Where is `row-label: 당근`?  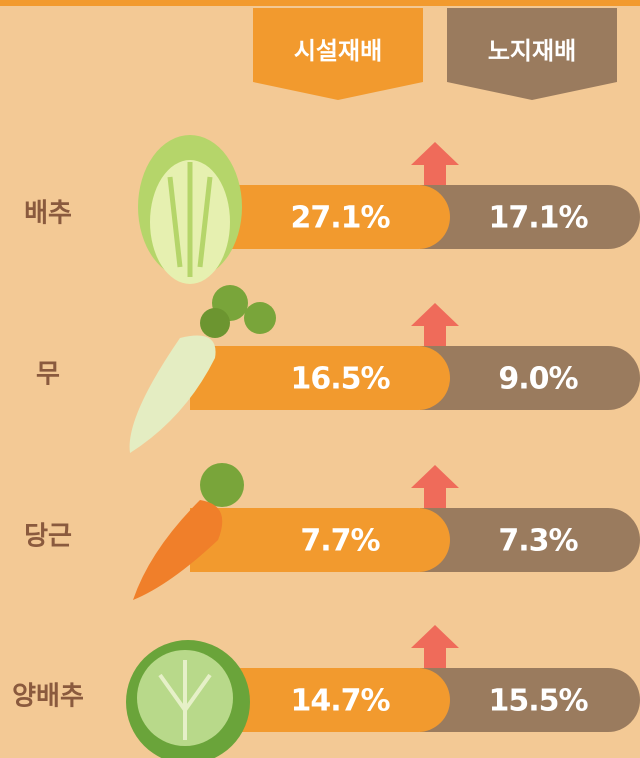
row-label: 당근 is located at coordinates (48, 537).